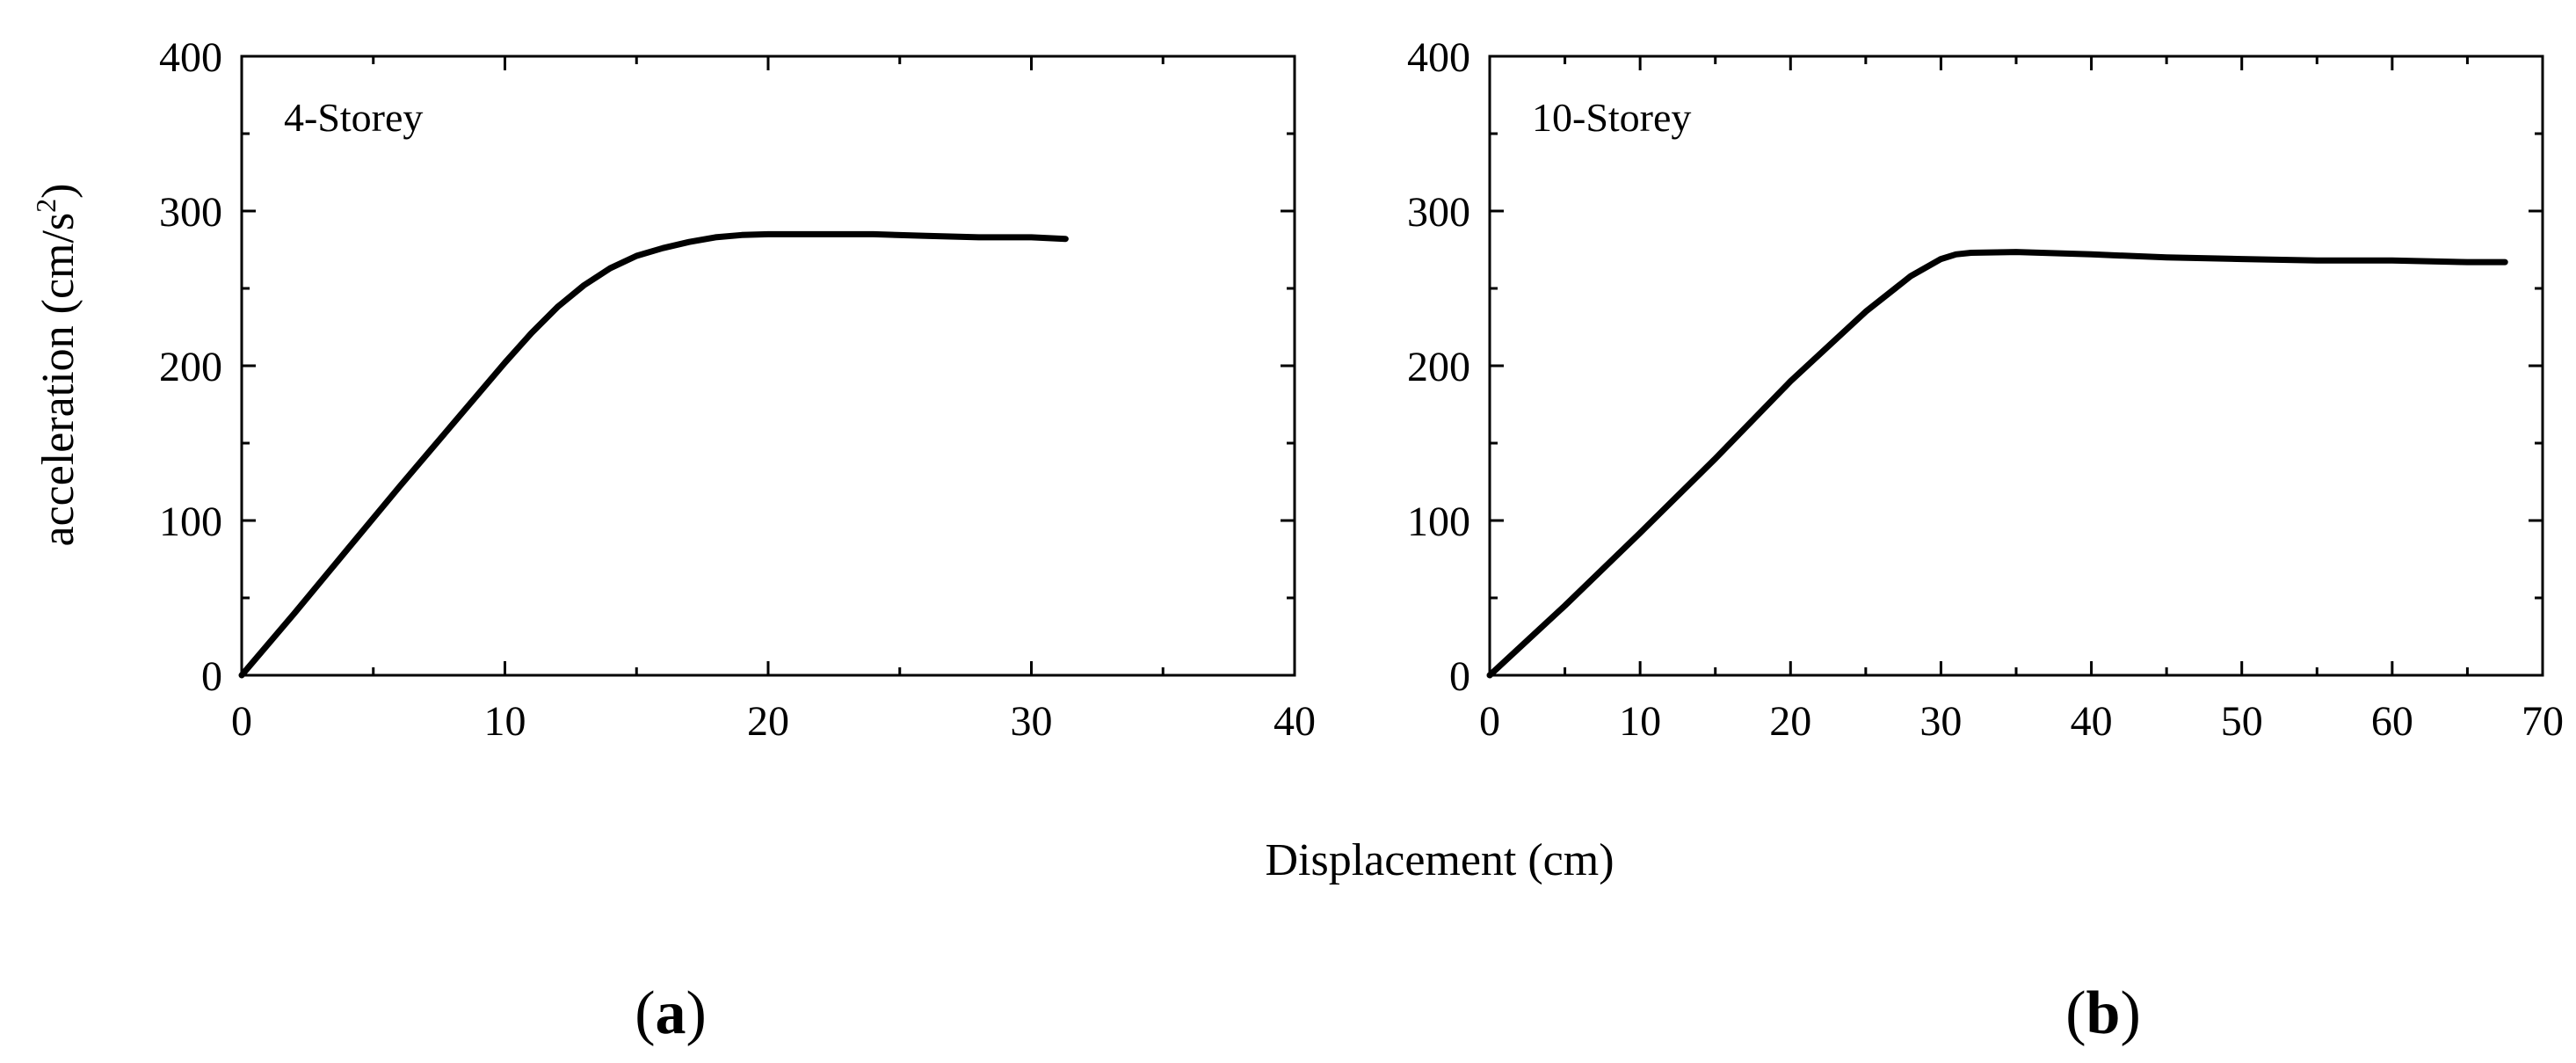 The image size is (2576, 1063). What do you see at coordinates (1032, 722) in the screenshot?
I see `panel-a-x-tick-label: 30` at bounding box center [1032, 722].